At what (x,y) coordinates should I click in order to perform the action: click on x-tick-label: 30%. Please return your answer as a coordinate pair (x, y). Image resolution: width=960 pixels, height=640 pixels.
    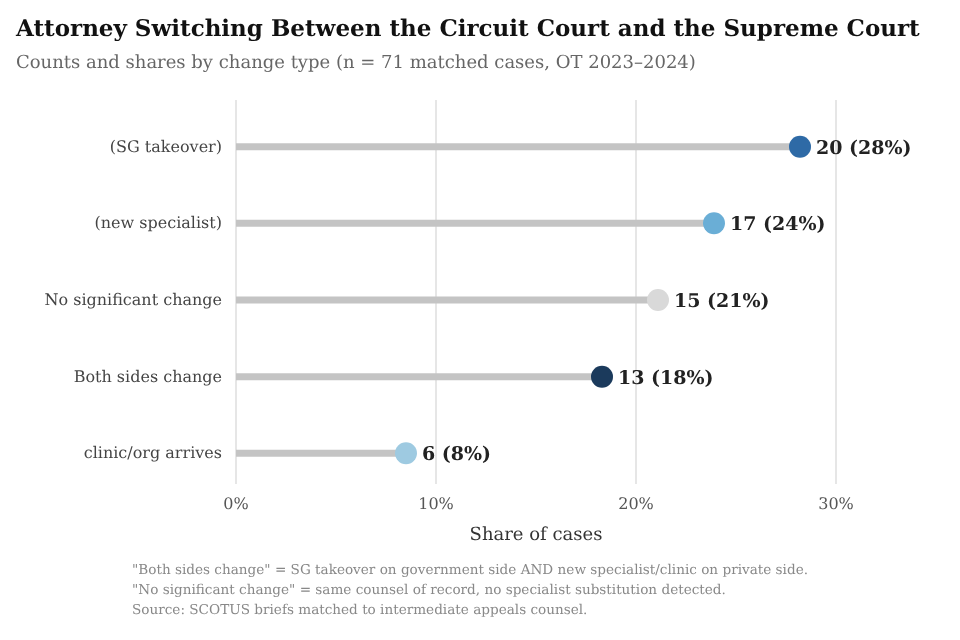
    Looking at the image, I should click on (836, 504).